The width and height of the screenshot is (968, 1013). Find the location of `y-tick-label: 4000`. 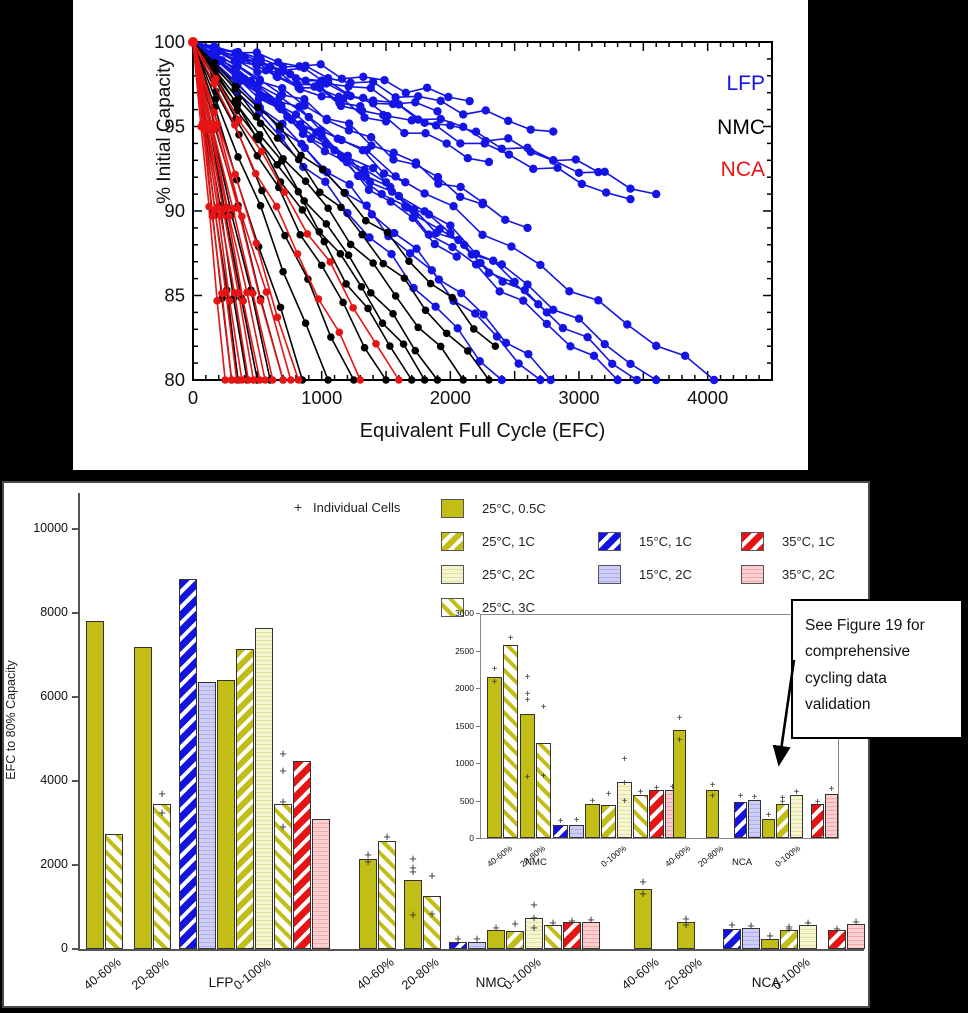

y-tick-label: 4000 is located at coordinates (54, 780).